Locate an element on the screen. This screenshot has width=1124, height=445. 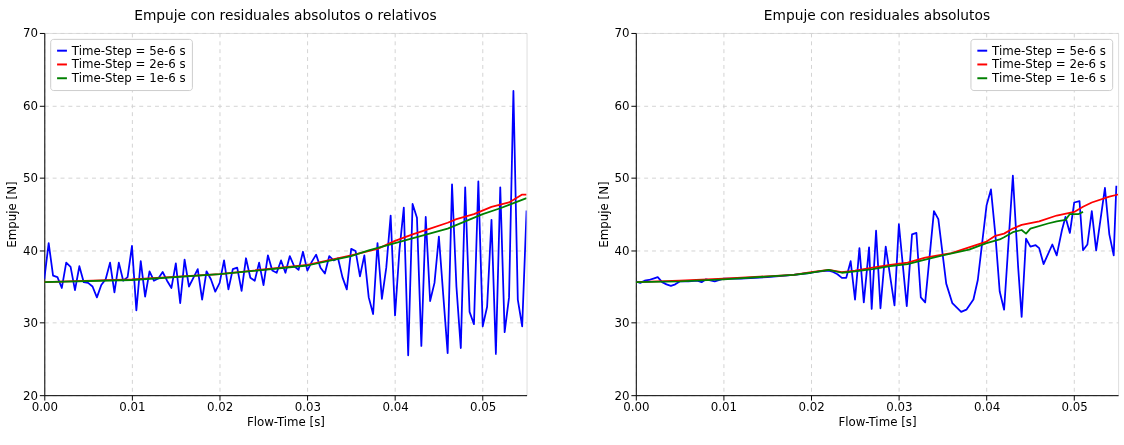
chart-title: Empuje con residuales absolutos is located at coordinates (877, 15).